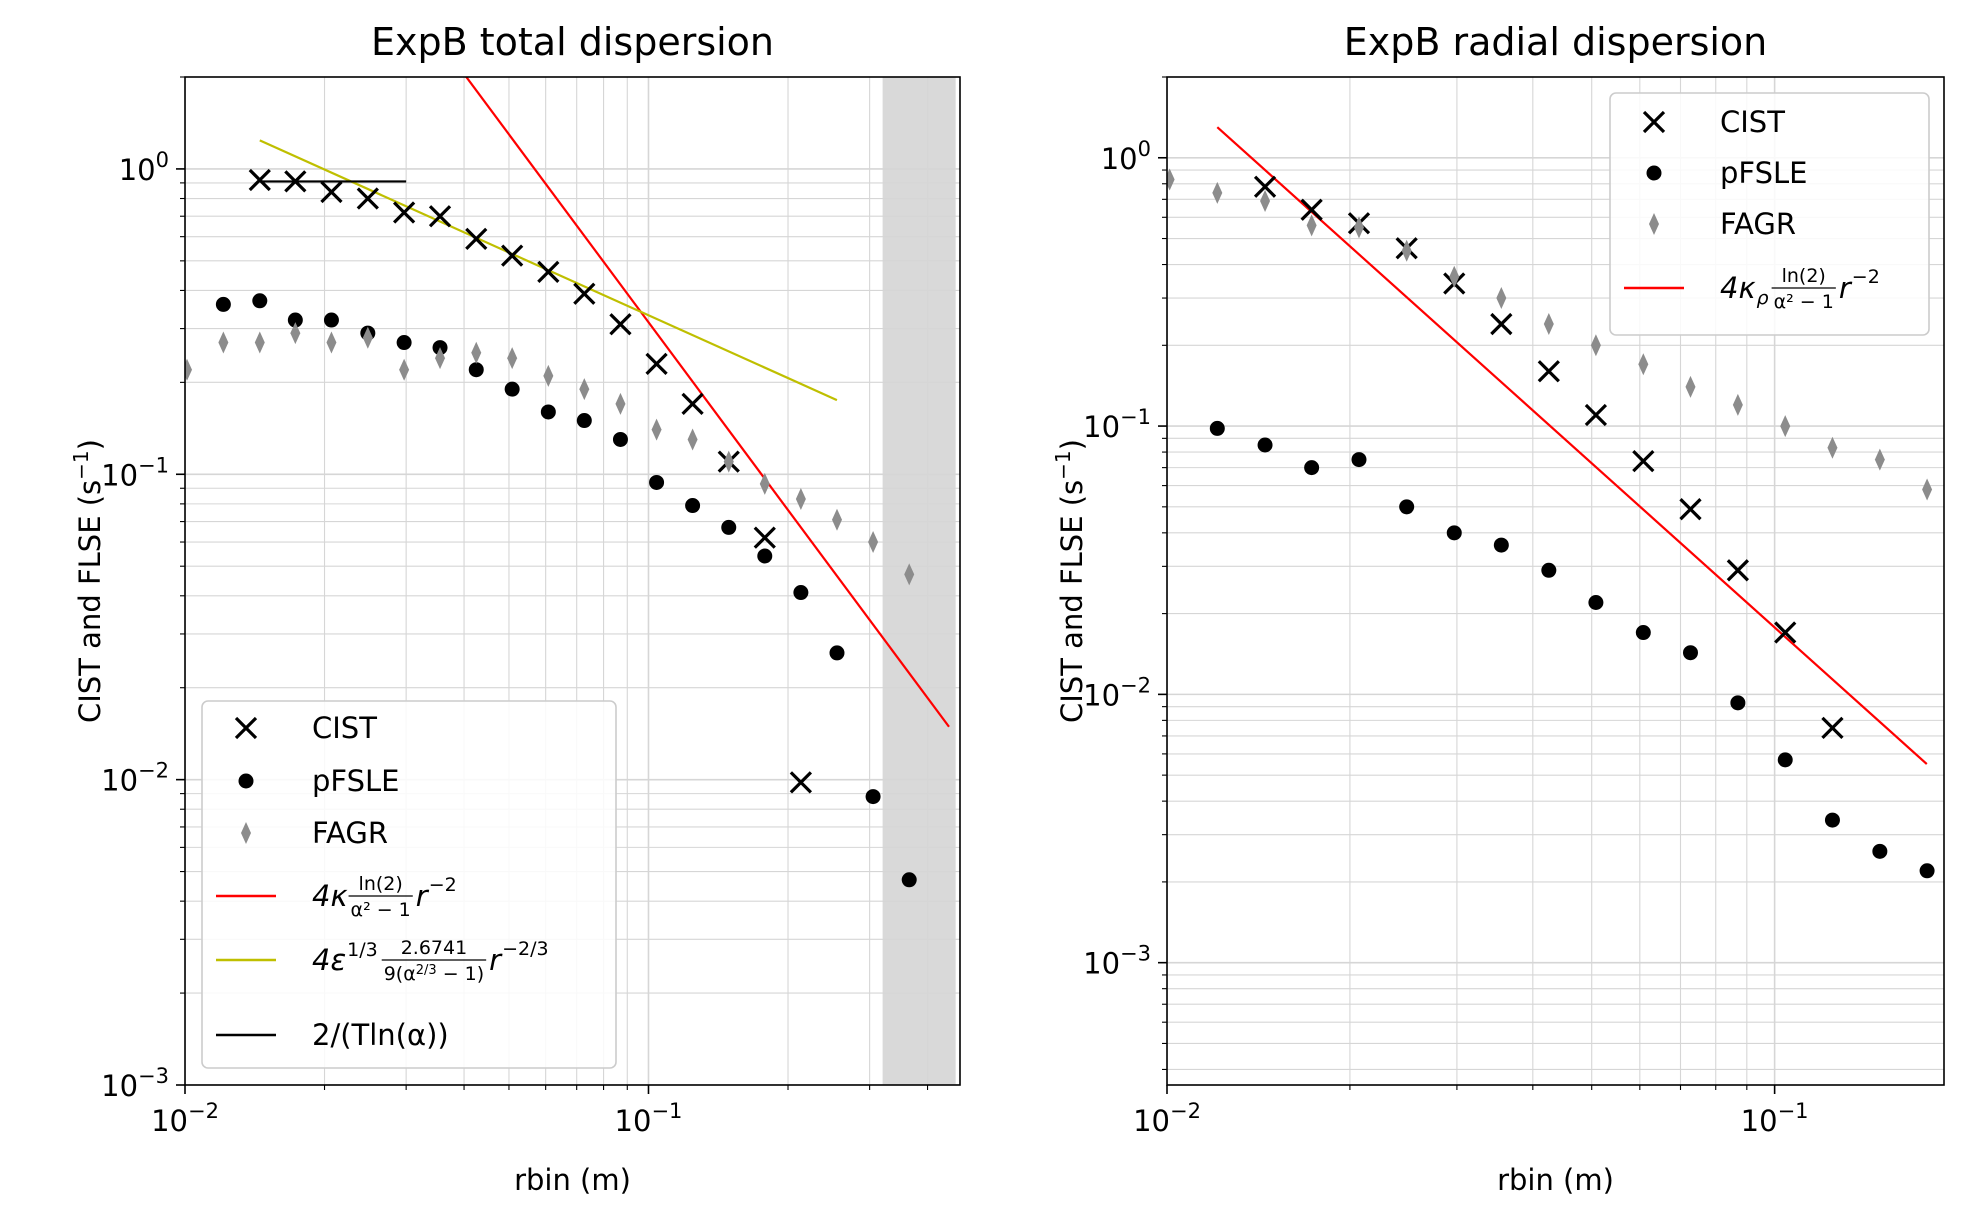  Describe the element at coordinates (1866, 277) in the screenshot. I see `chart1-legend-math: −2` at that location.